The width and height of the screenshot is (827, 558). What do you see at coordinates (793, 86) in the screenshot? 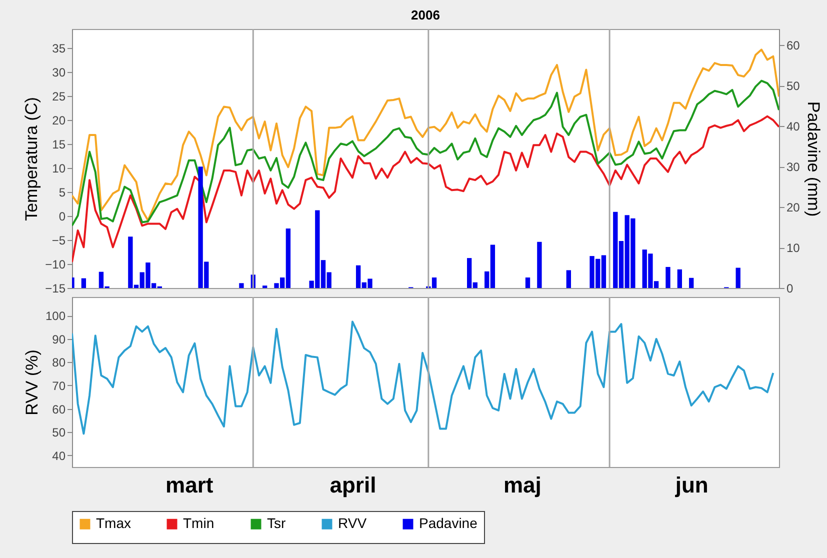
I see `y2-tick-label: 50` at bounding box center [793, 86].